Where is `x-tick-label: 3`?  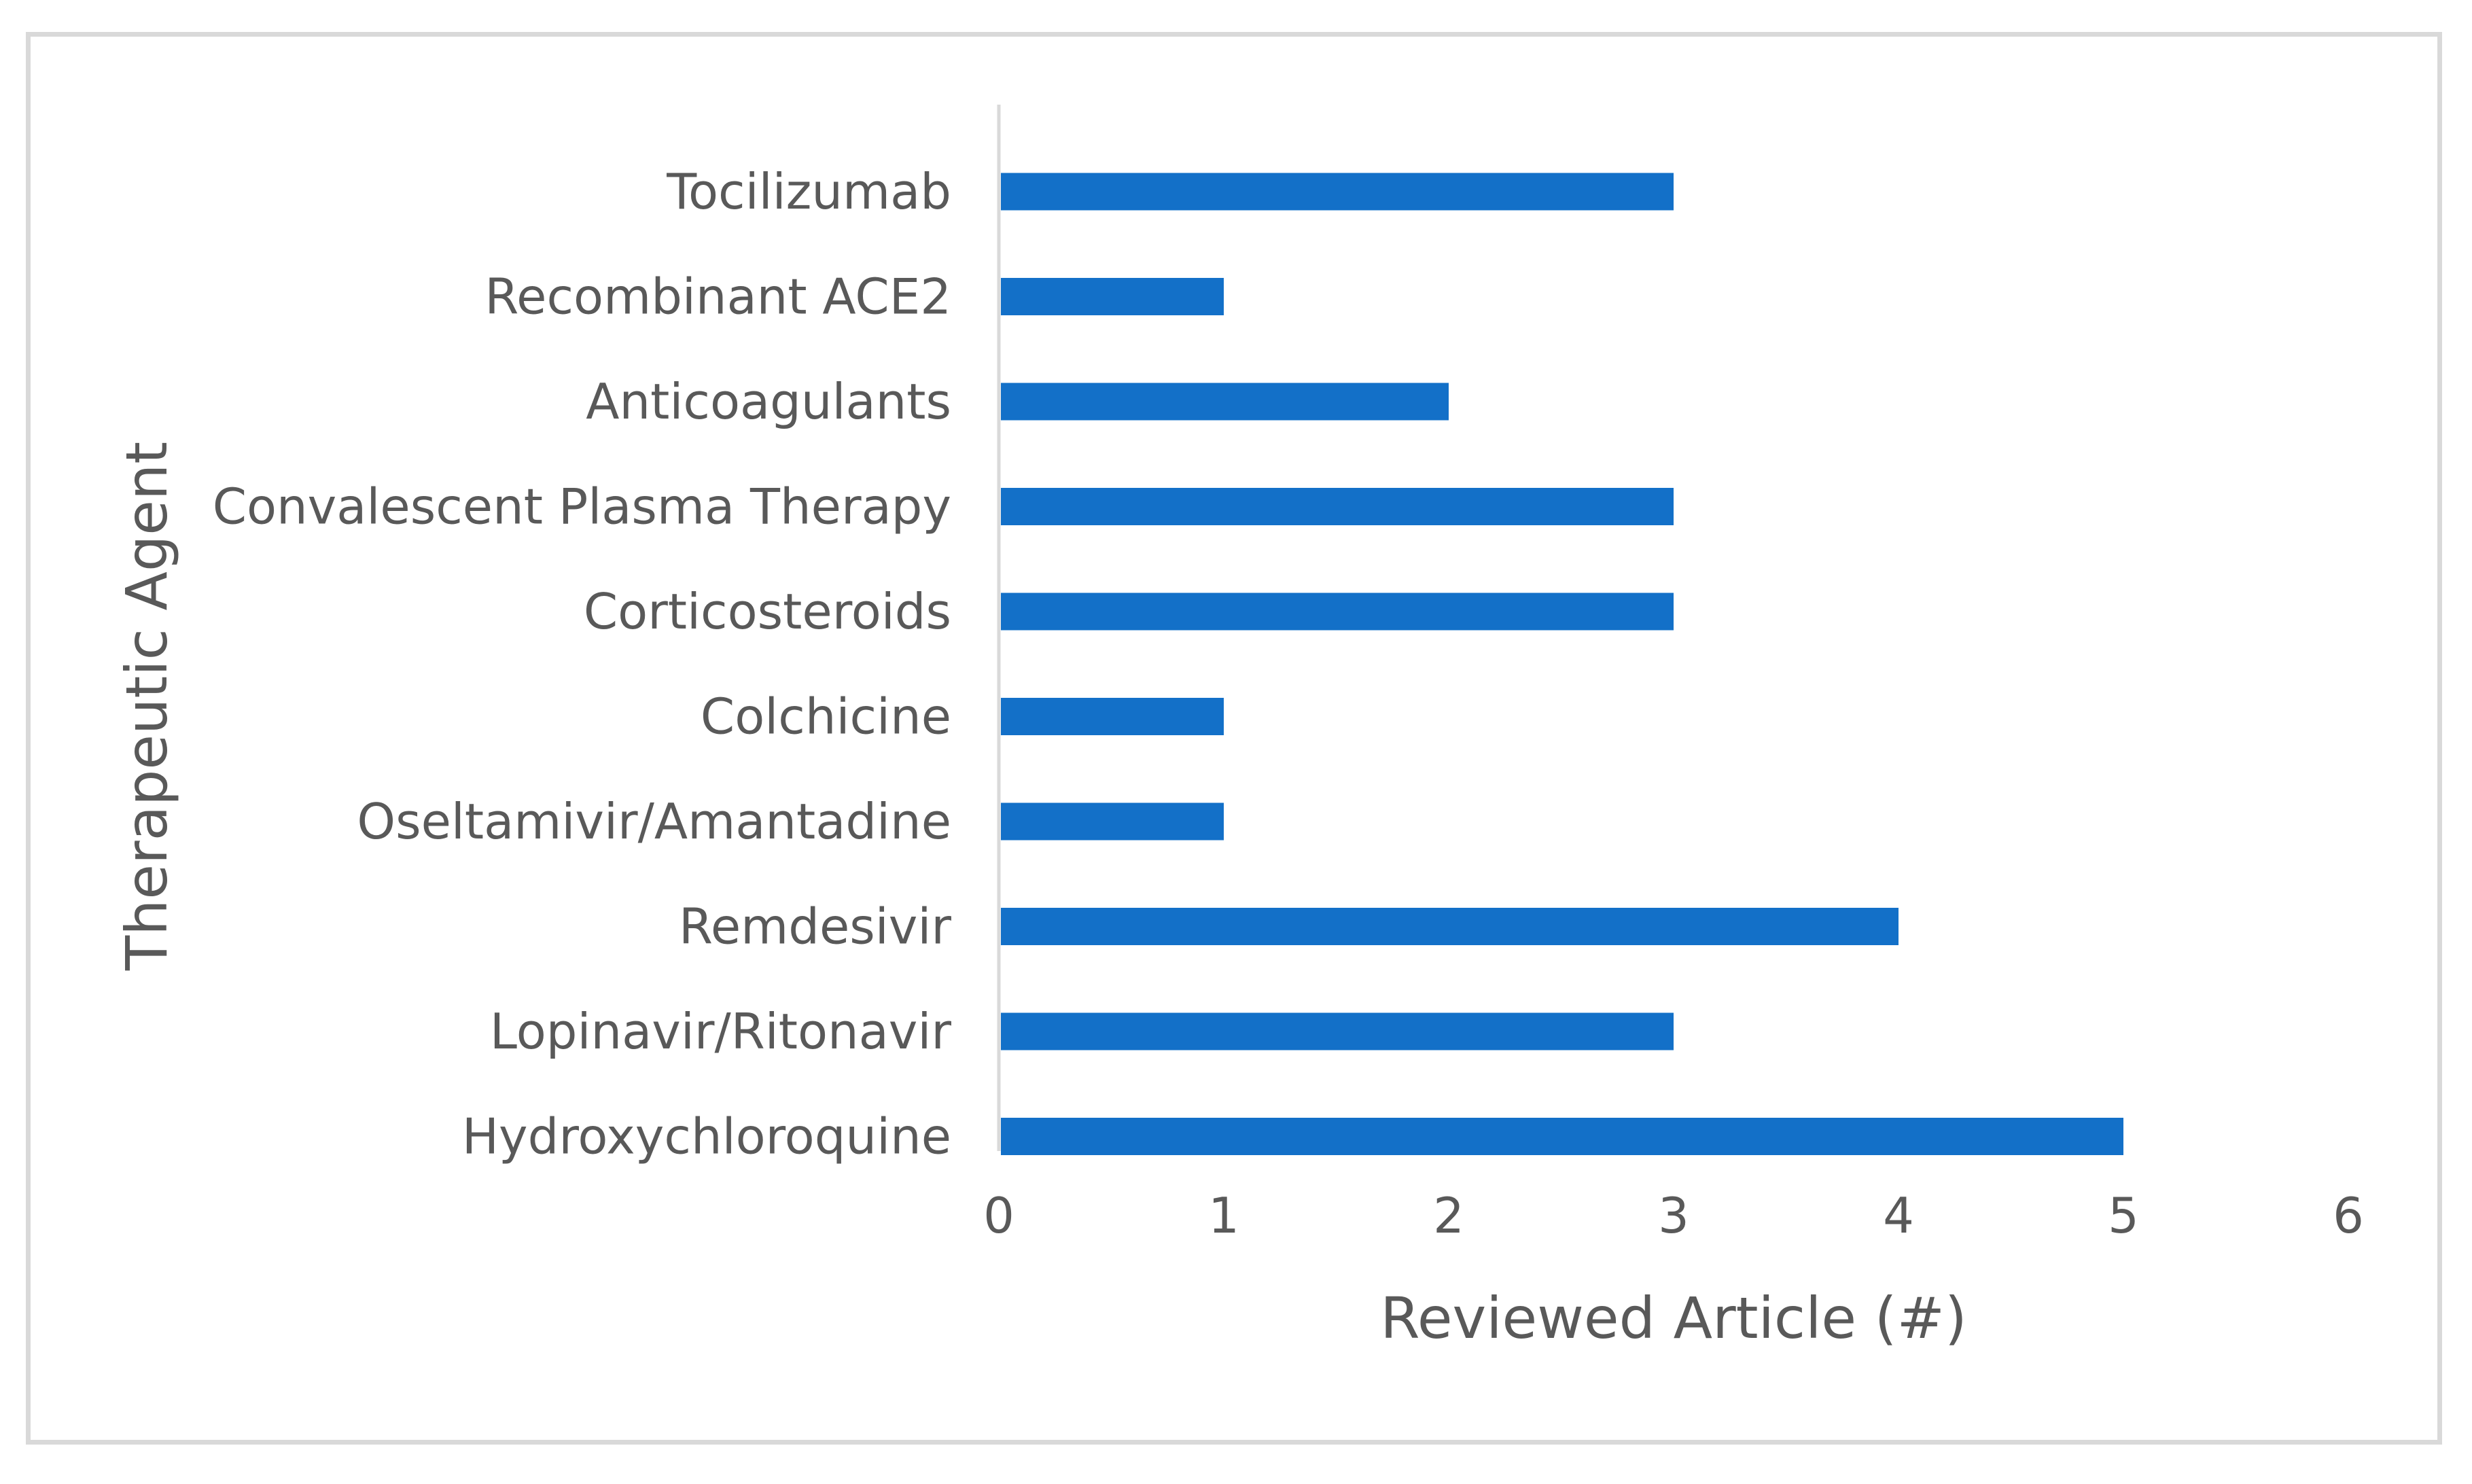
x-tick-label: 3 is located at coordinates (1673, 1215).